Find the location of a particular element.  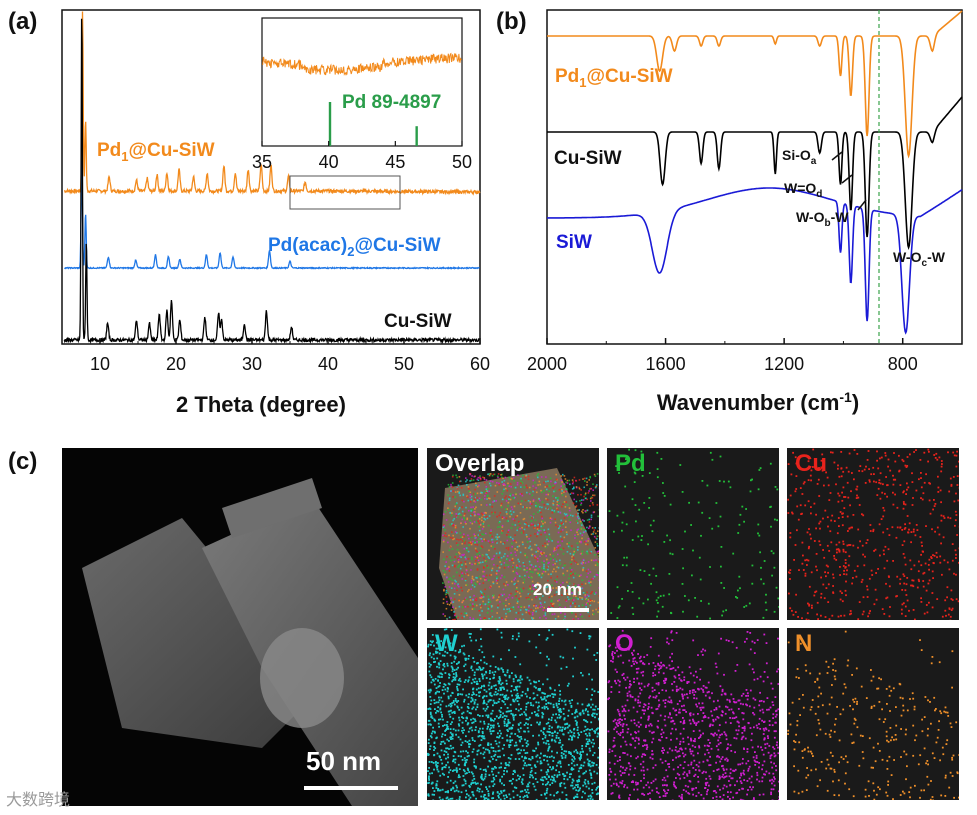

annotation-w-ob-w: W-Ob-W is located at coordinates (822, 219).